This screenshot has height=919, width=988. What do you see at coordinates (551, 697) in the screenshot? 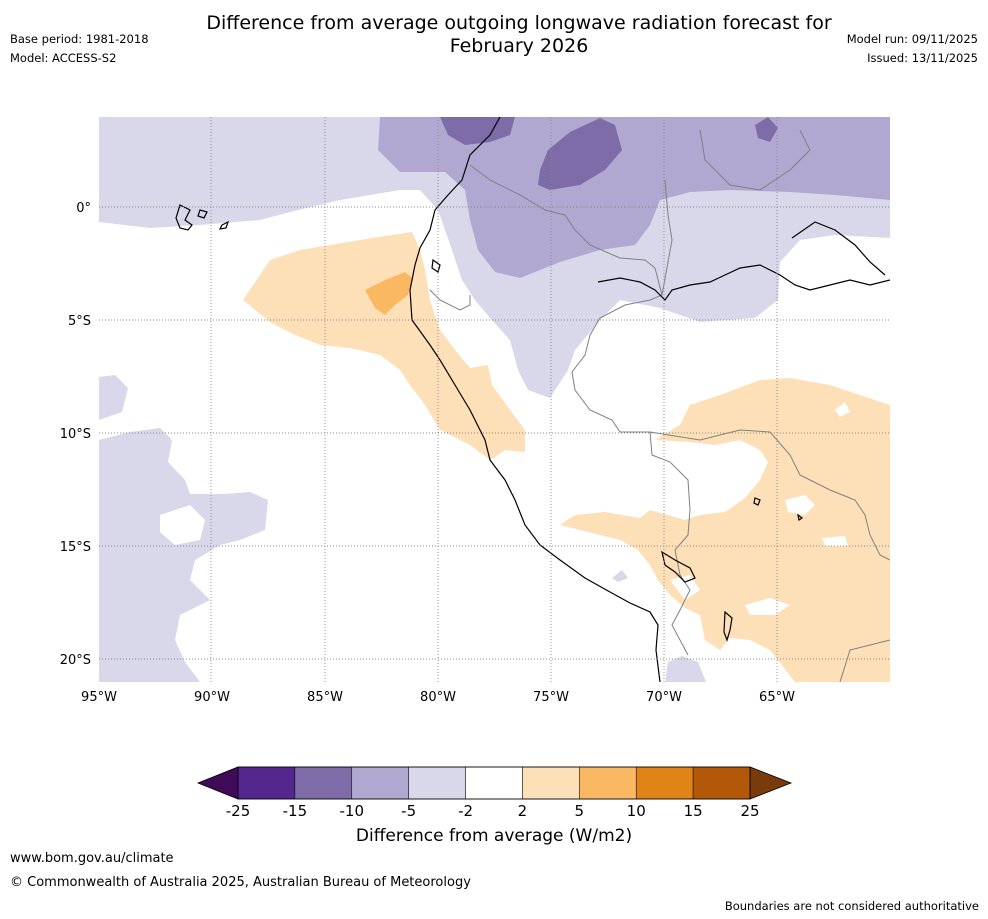
I see `lon-label: 75°W` at bounding box center [551, 697].